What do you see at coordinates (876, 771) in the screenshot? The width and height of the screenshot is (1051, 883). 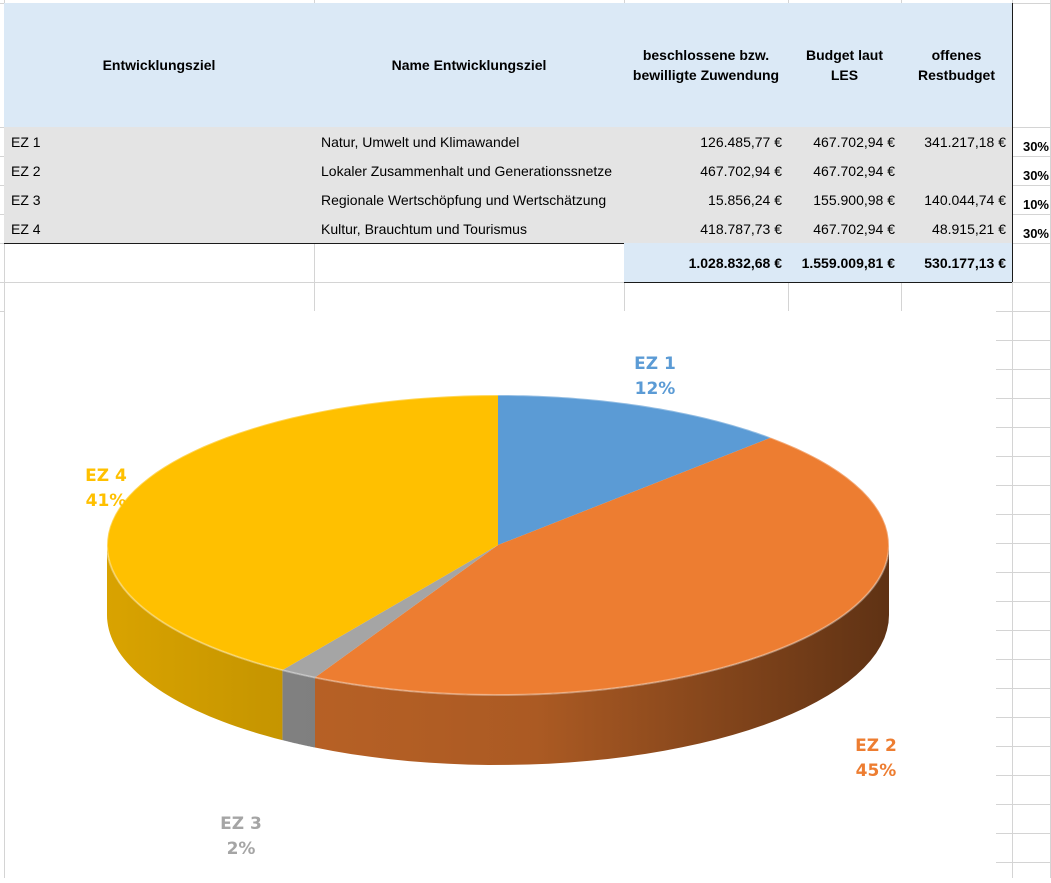 I see `data-label-percent: 45%` at bounding box center [876, 771].